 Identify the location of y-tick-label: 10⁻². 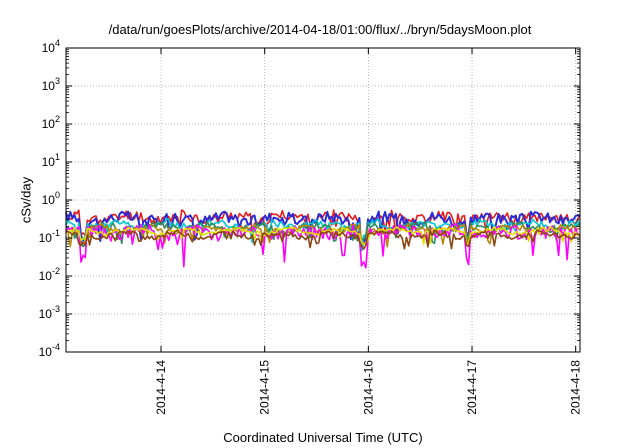
(49, 274).